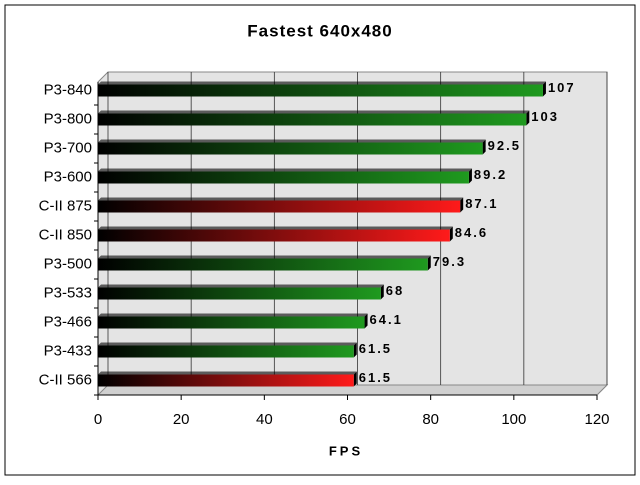  What do you see at coordinates (471, 232) in the screenshot?
I see `value-label: 84.6` at bounding box center [471, 232].